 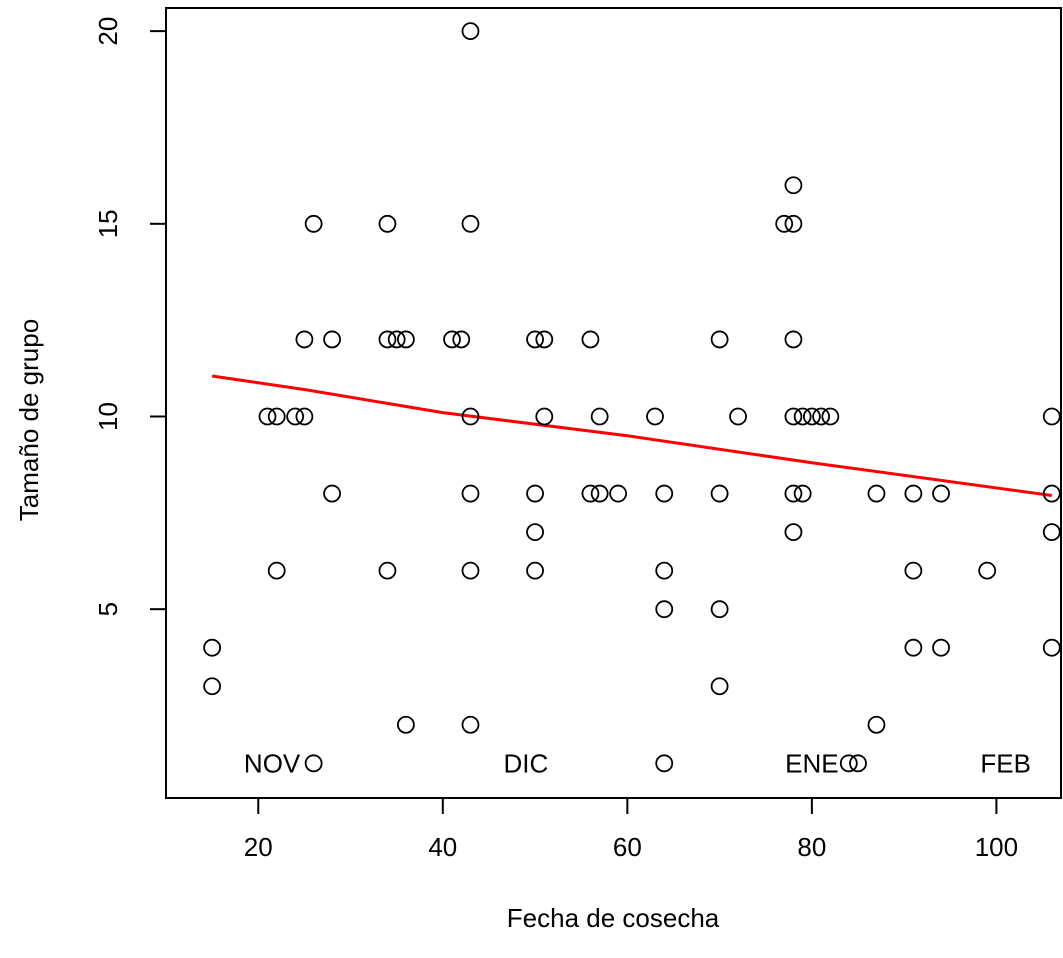 What do you see at coordinates (108, 609) in the screenshot?
I see `y-tick-label: 5` at bounding box center [108, 609].